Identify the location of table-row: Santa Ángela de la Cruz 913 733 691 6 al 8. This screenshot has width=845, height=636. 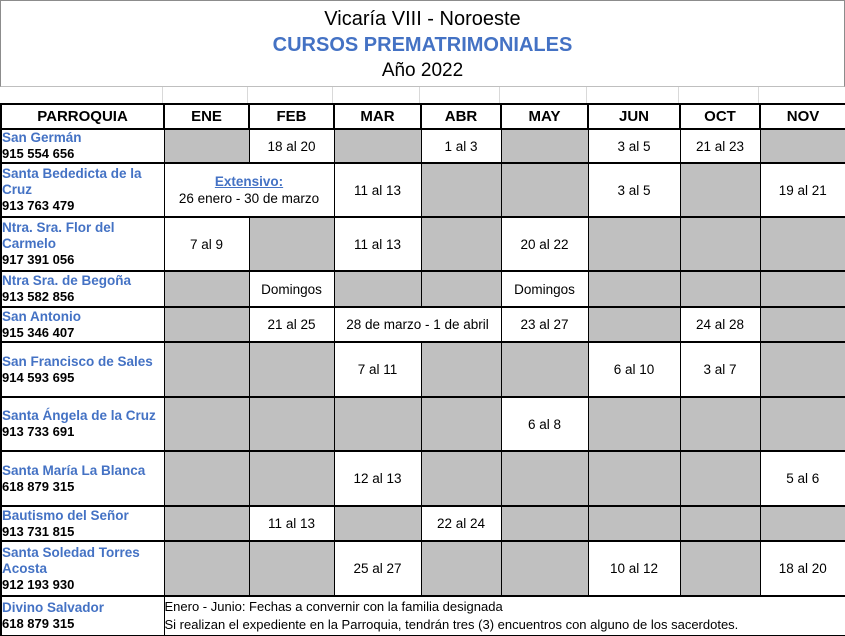
(422, 424).